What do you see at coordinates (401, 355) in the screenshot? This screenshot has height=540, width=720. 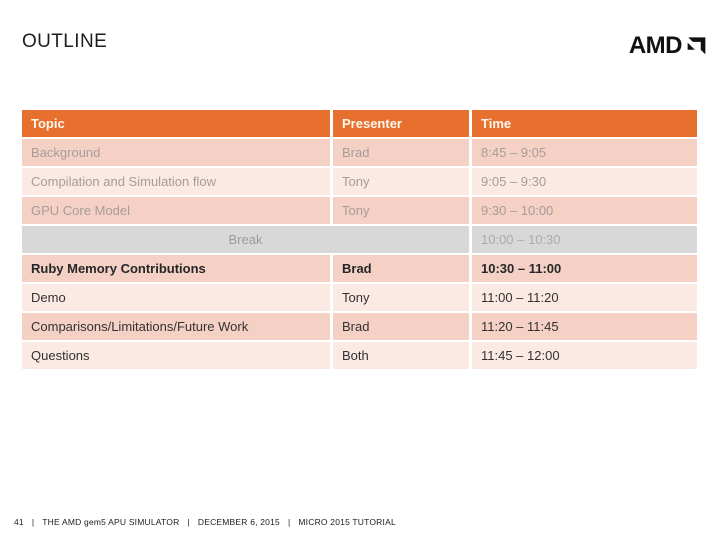 I see `presenter-cell: Both` at bounding box center [401, 355].